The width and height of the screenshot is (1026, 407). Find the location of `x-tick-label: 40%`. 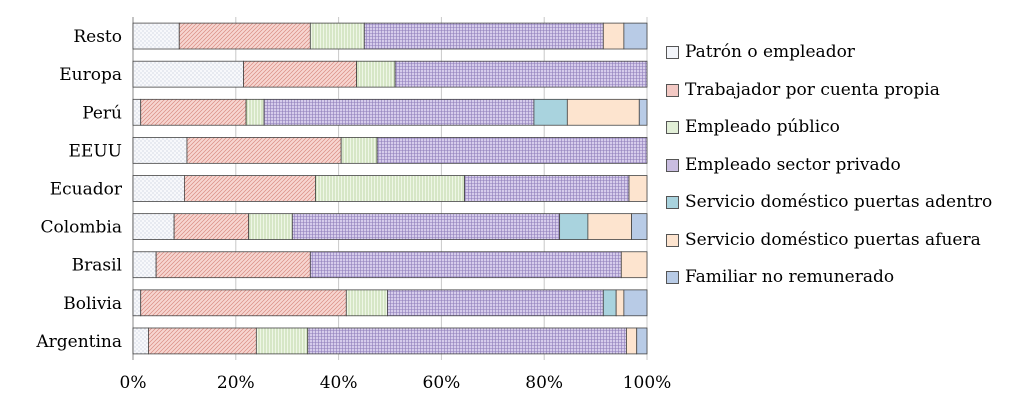

x-tick-label: 40% is located at coordinates (339, 383).